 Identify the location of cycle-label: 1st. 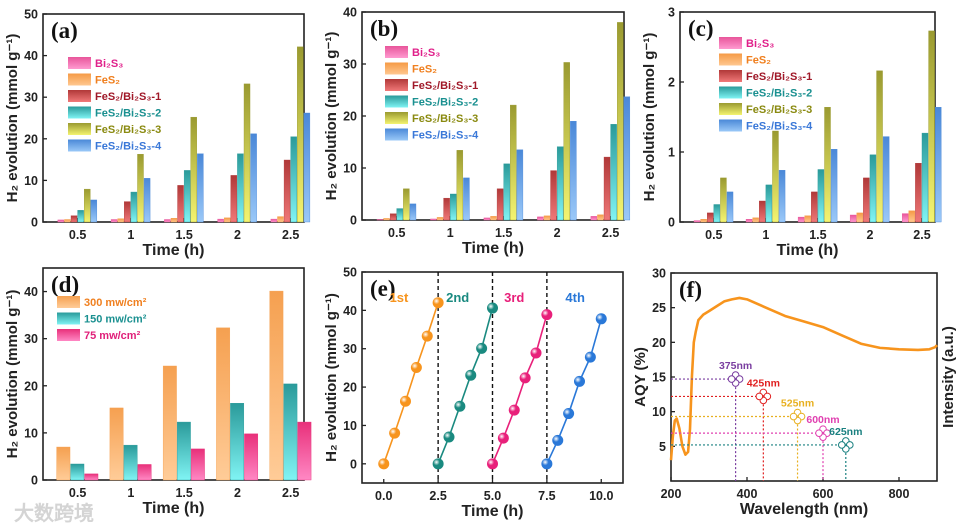
(399, 297).